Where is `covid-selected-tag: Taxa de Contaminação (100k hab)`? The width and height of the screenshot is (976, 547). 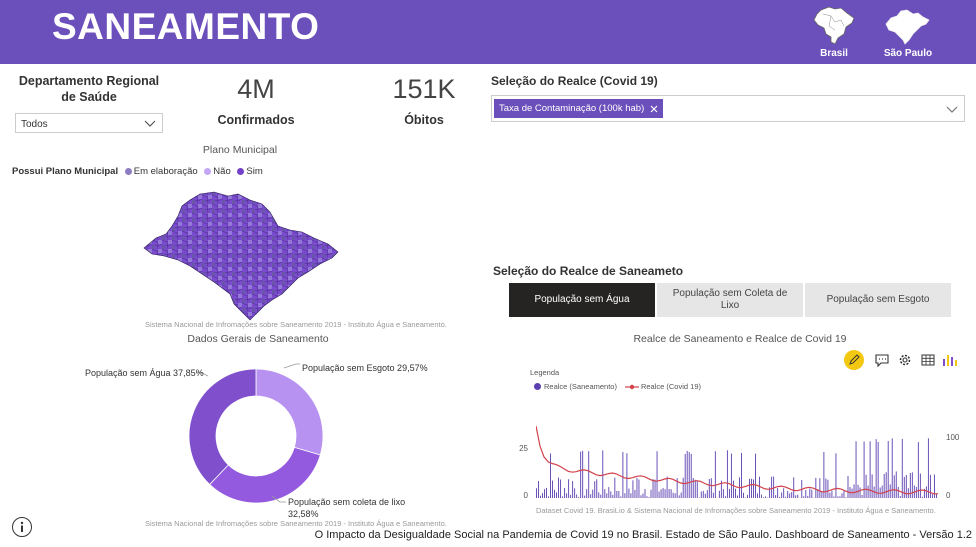
covid-selected-tag: Taxa de Contaminação (100k hab) is located at coordinates (579, 108).